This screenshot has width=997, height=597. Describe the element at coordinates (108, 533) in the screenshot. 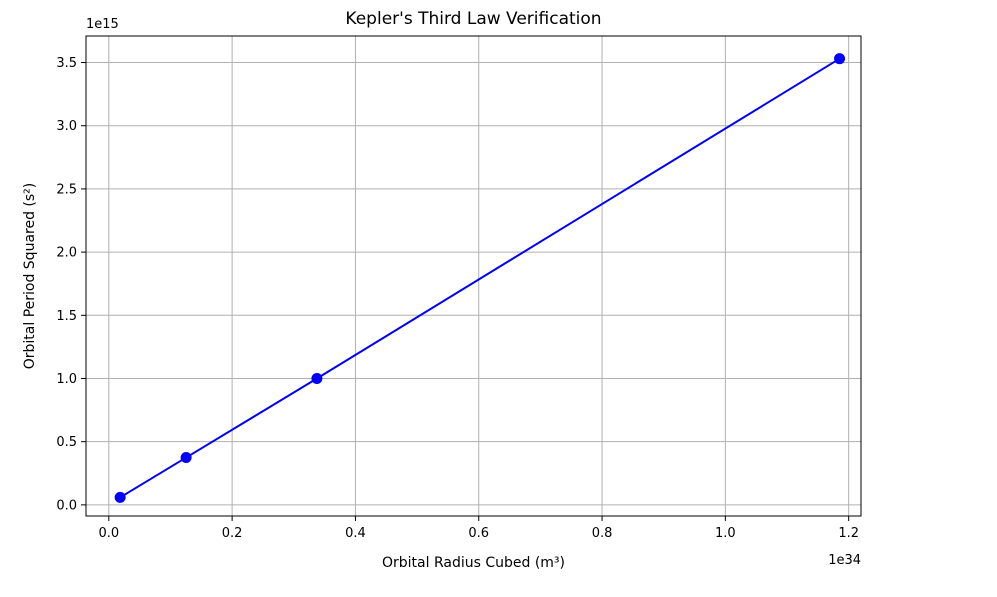

I see `x-tick-label: 0.0` at that location.